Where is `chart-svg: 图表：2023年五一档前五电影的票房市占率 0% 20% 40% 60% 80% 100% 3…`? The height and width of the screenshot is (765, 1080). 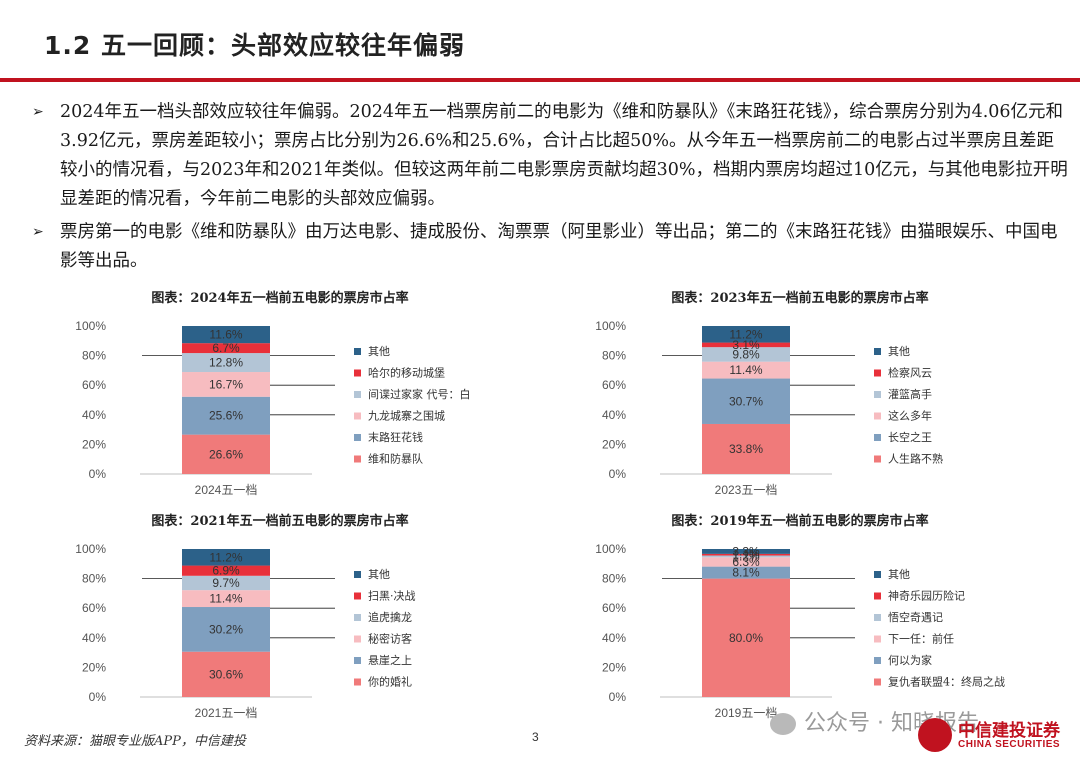
chart-svg: 图表：2023年五一档前五电影的票房市占率 0% 20% 40% 60% 80% 100% 3… is located at coordinates (769, 393).